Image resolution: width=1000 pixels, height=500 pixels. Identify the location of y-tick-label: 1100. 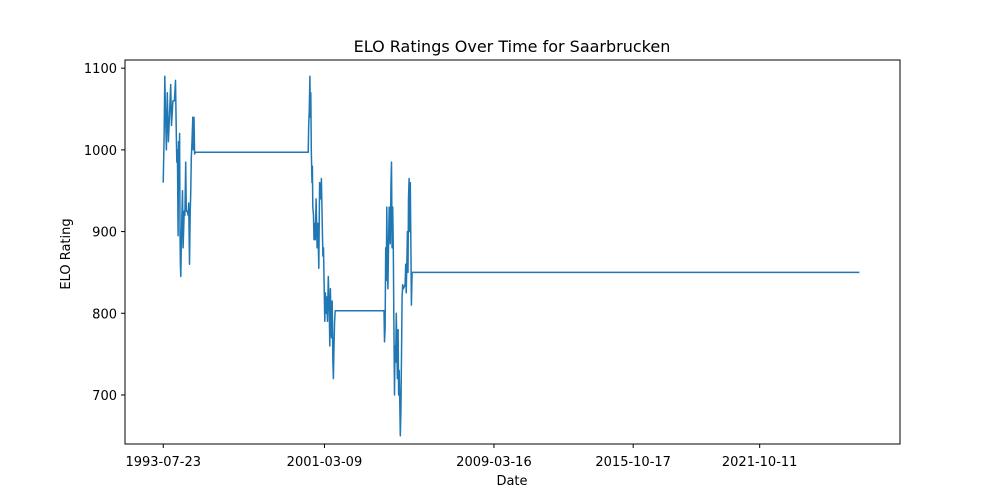
(100, 69).